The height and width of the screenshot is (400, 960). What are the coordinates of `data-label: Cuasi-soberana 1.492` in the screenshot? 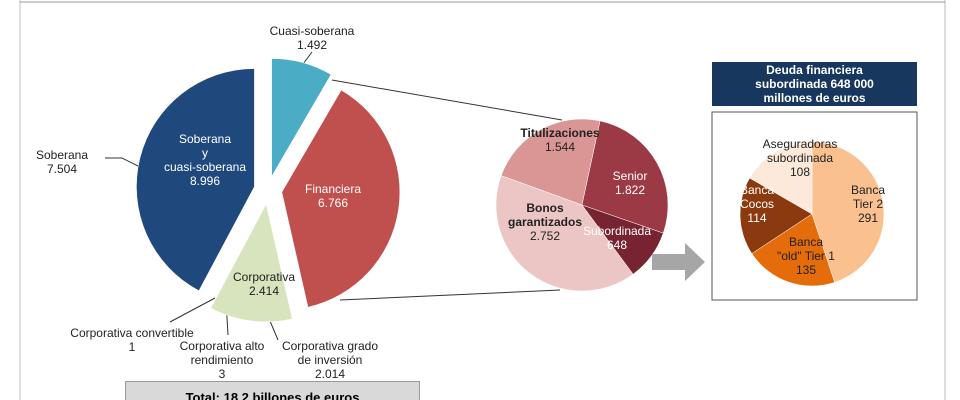 It's located at (312, 38).